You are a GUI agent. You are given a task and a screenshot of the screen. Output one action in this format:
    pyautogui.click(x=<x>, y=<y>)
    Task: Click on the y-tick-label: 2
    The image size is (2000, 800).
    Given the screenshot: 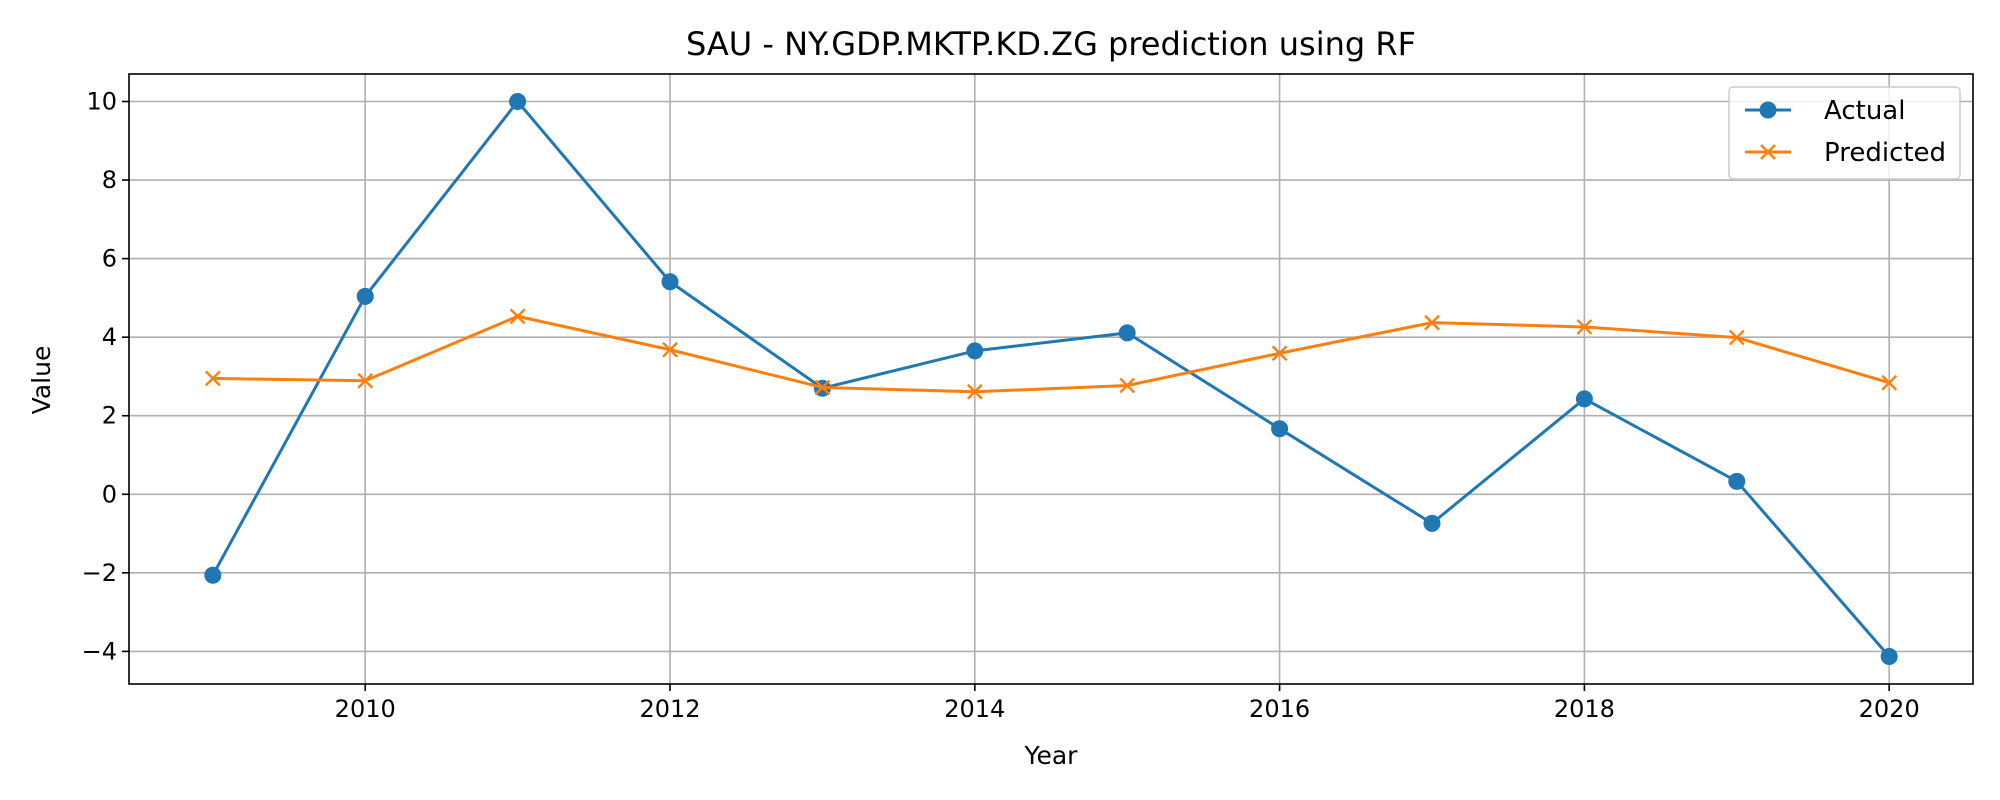 What is the action you would take?
    pyautogui.click(x=109, y=416)
    